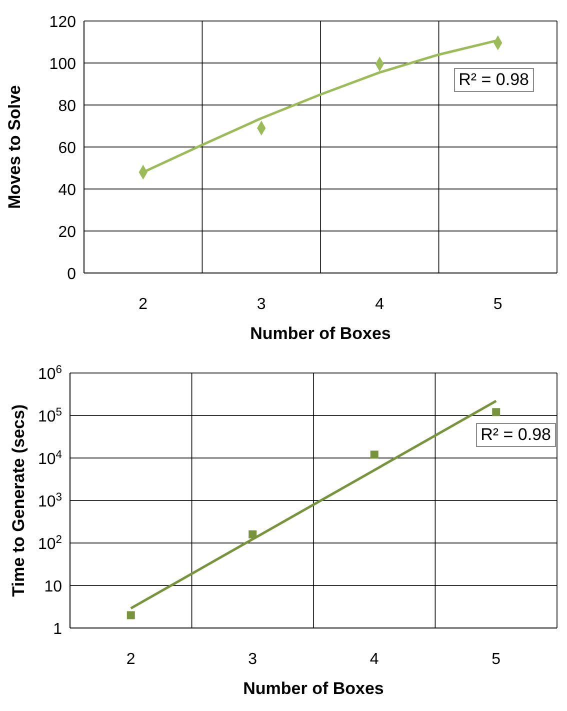 The height and width of the screenshot is (711, 567). I want to click on y-tick-label: 10, so click(53, 587).